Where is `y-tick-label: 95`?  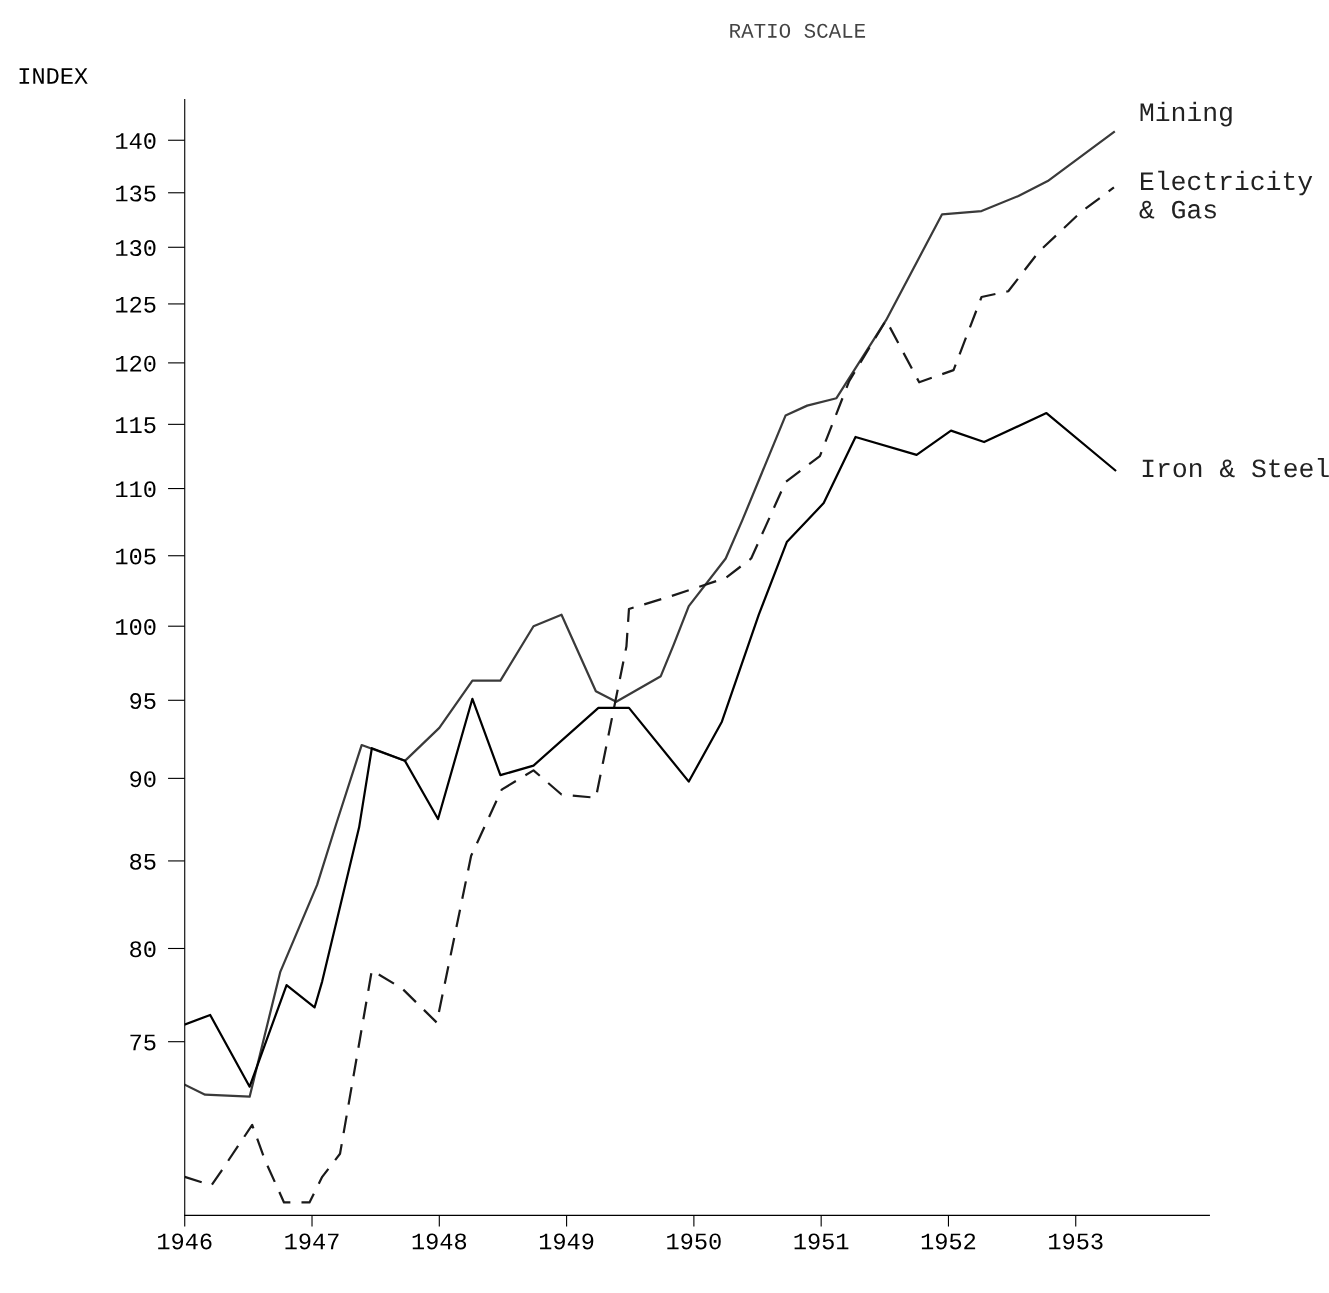
y-tick-label: 95 is located at coordinates (143, 701).